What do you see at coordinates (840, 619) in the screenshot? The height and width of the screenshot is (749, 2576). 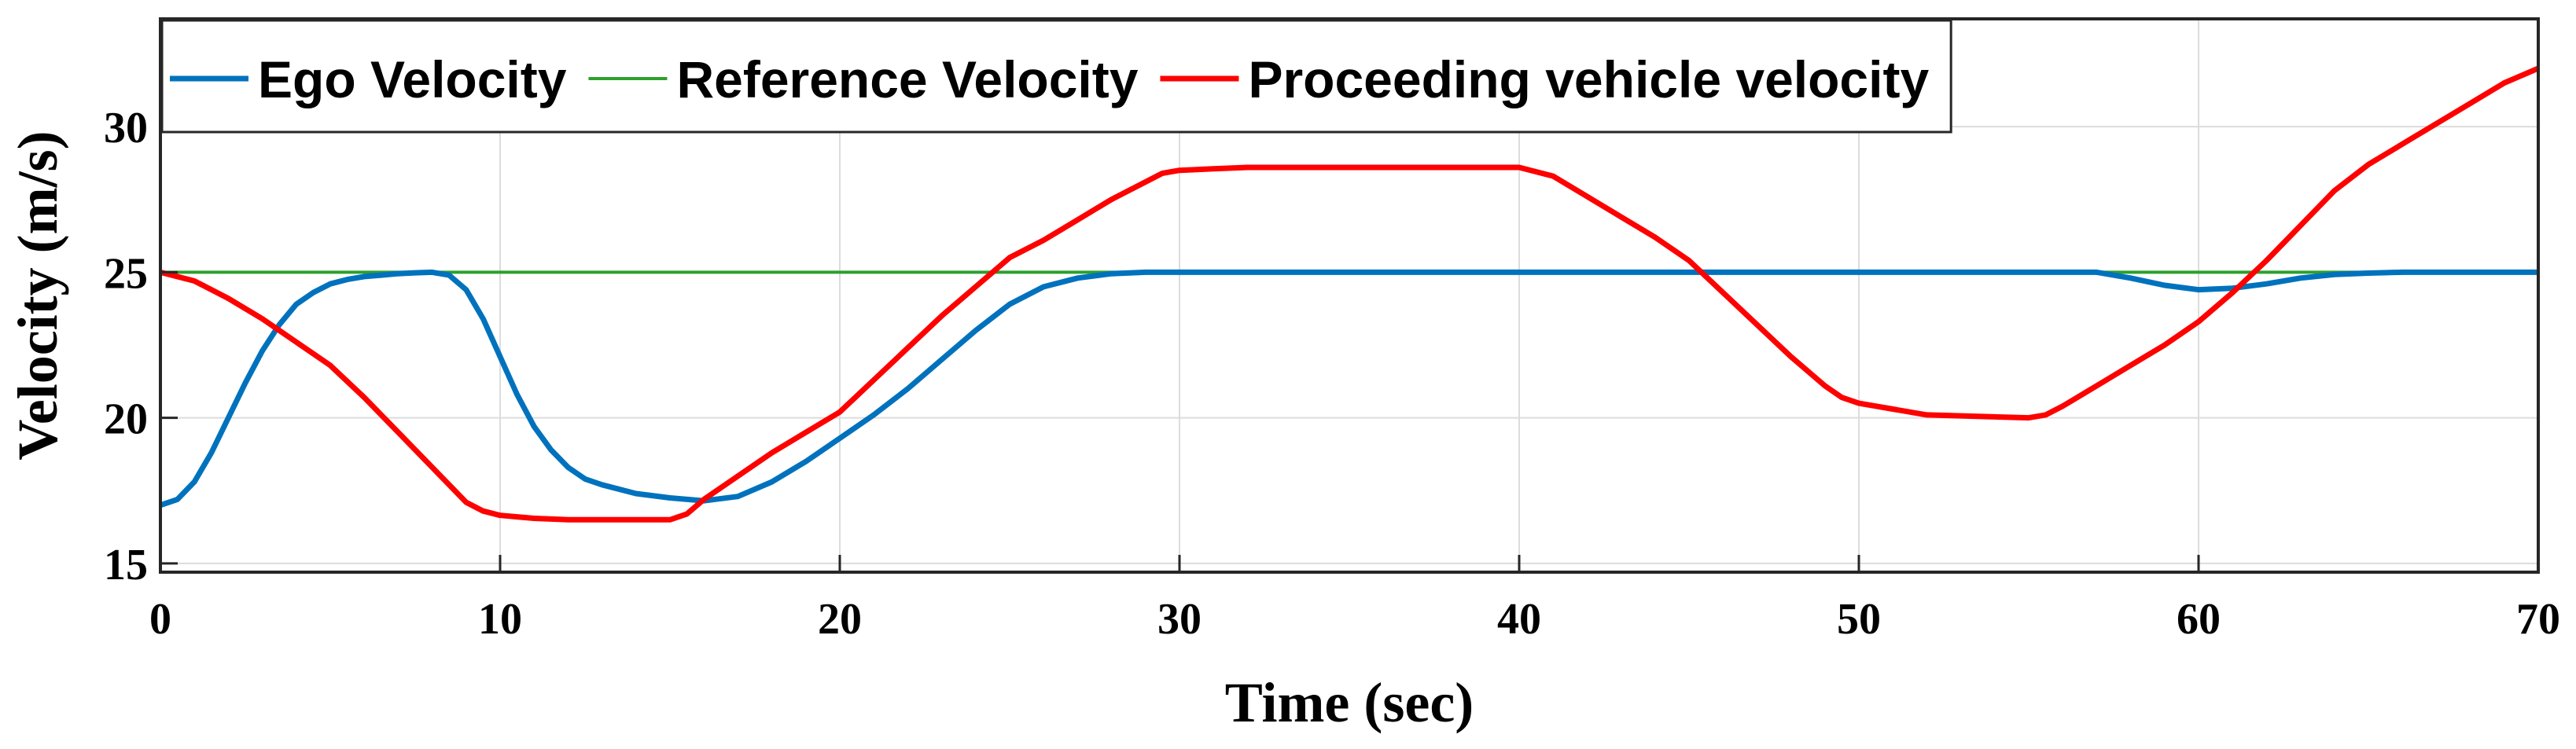 I see `x-tick-label: 20` at bounding box center [840, 619].